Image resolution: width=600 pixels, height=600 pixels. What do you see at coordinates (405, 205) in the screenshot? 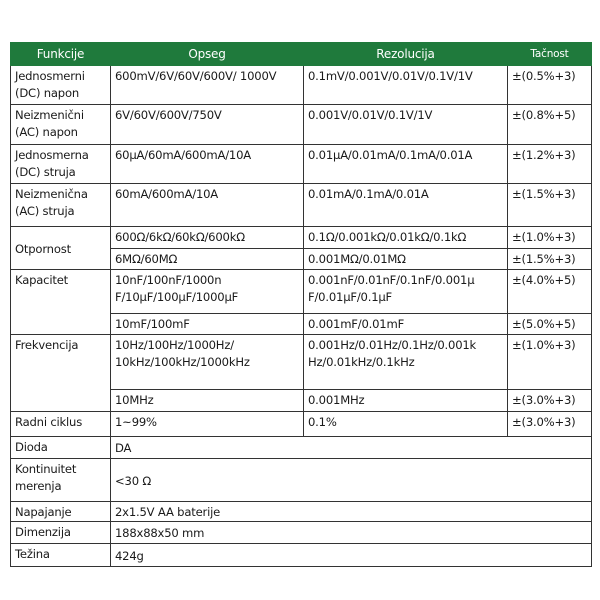
I see `resolution-cell: 0.01mA/0.1mA/0.01A` at bounding box center [405, 205].